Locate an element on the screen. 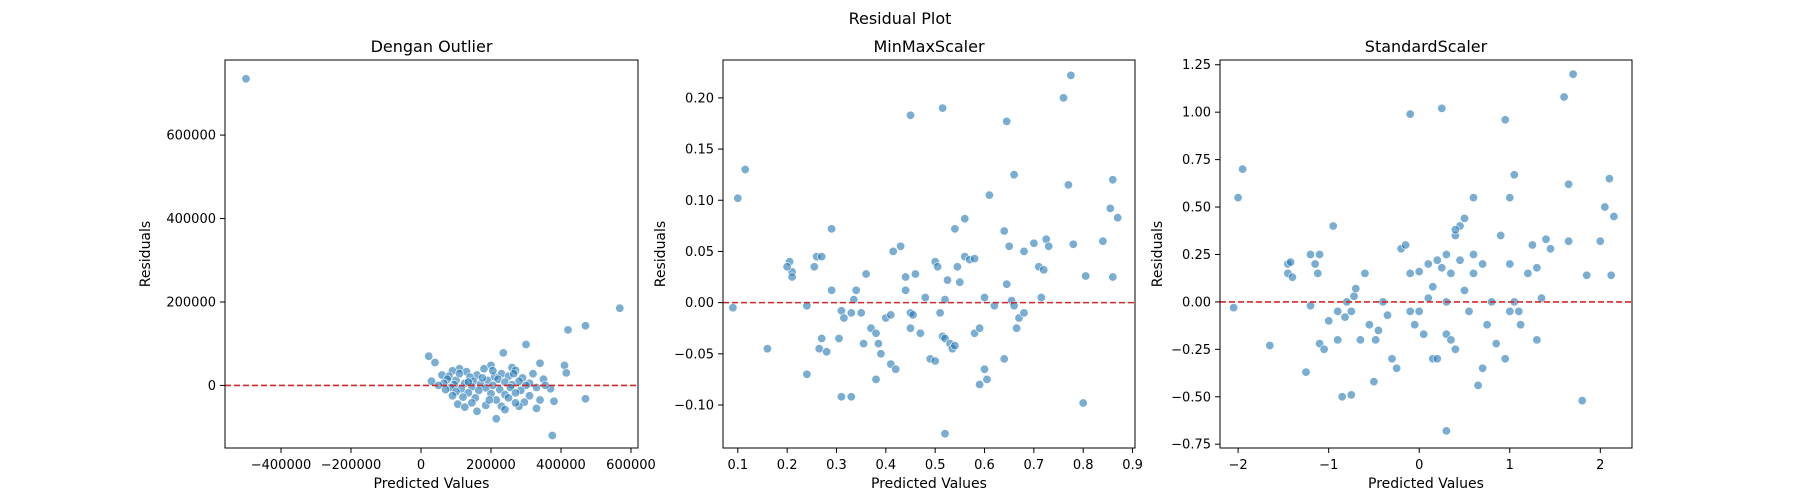 The height and width of the screenshot is (500, 1800). y-tick-label: 400000 is located at coordinates (191, 219).